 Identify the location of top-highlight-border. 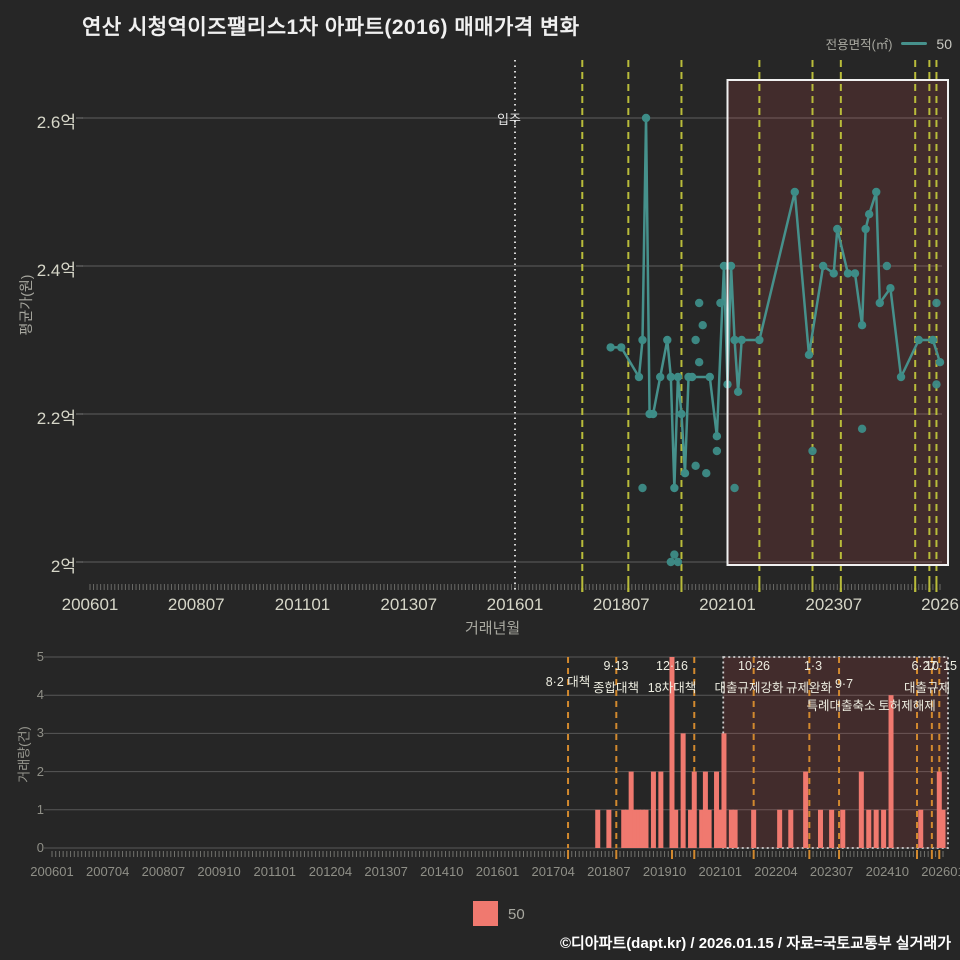
(837, 322).